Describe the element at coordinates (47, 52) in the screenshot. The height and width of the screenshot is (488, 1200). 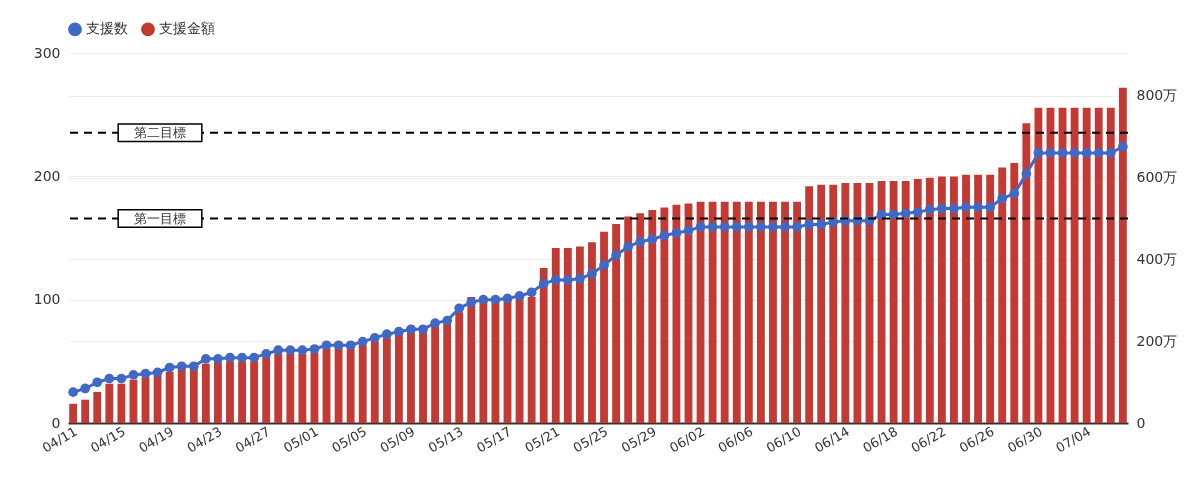
I see `y-tick-label: 300` at that location.